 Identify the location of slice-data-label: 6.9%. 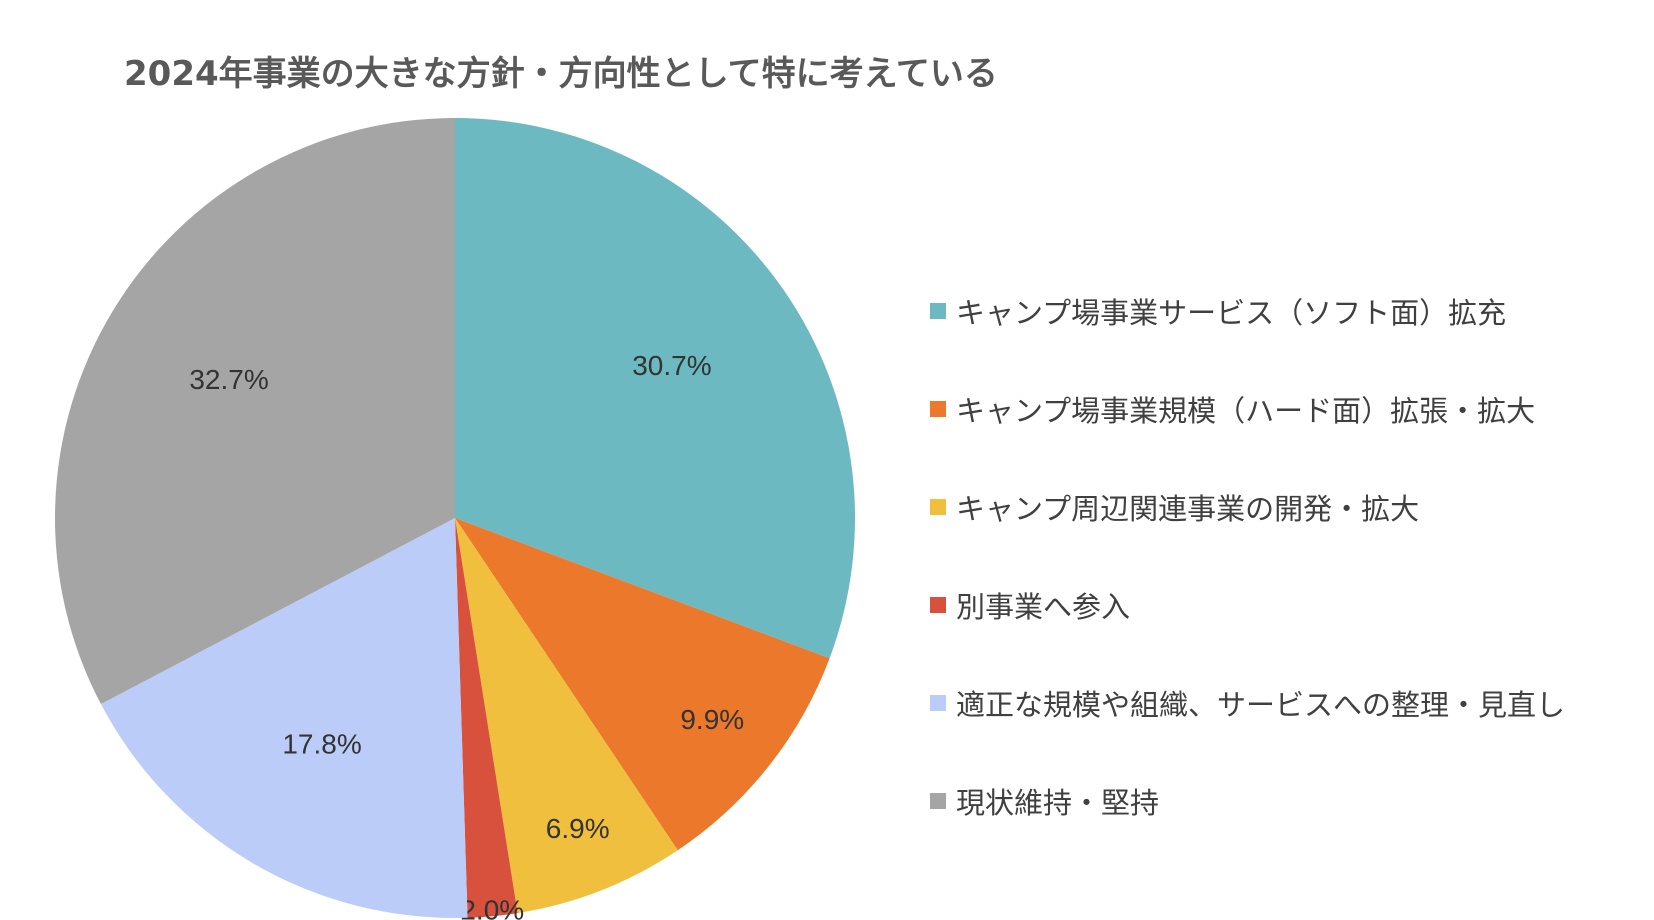
(578, 828).